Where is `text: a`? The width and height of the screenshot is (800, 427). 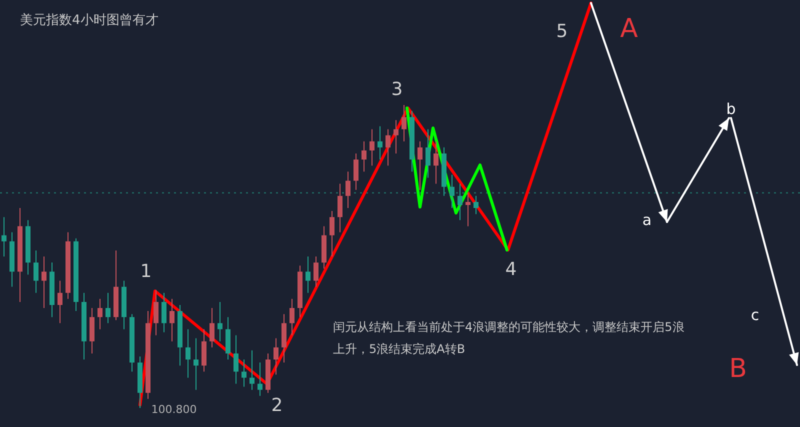
text: a is located at coordinates (647, 220).